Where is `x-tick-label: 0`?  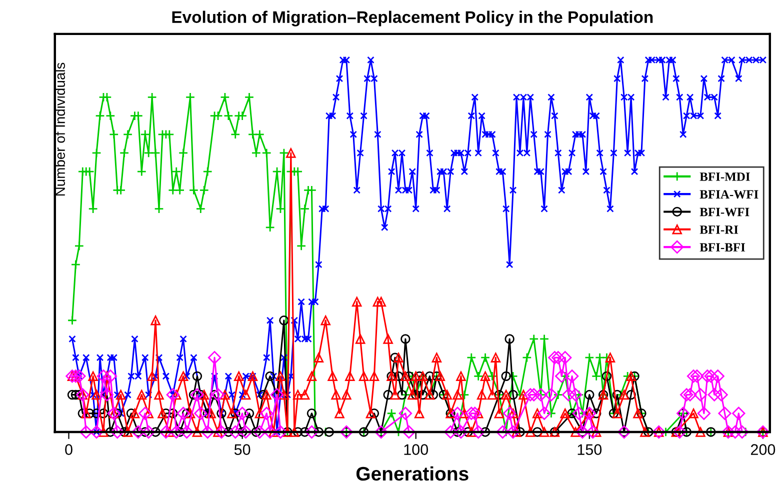
x-tick-label: 0 is located at coordinates (68, 450).